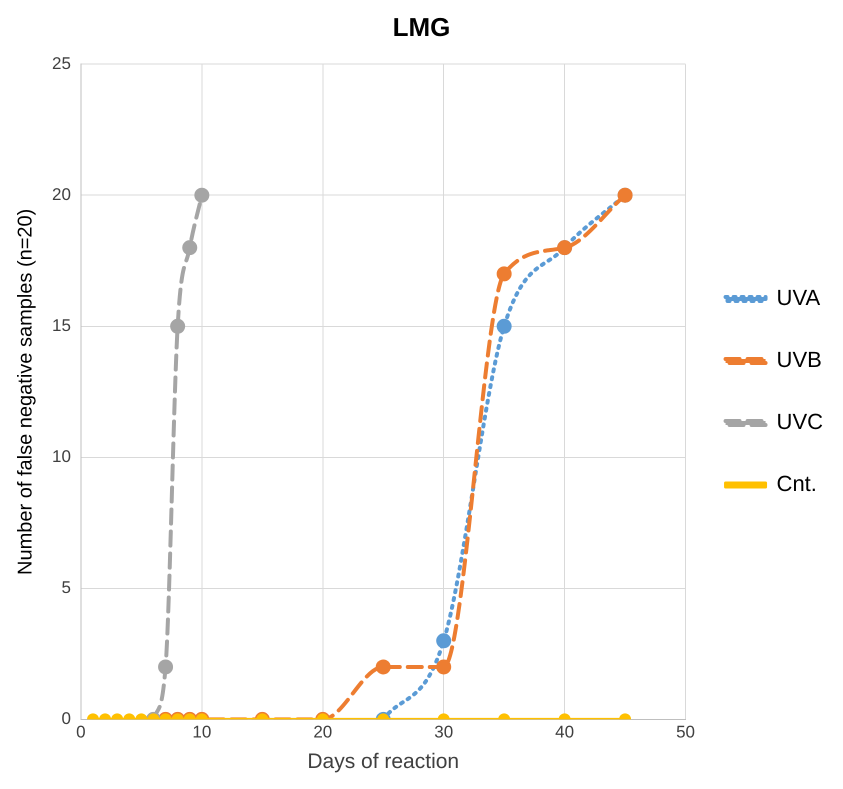  Describe the element at coordinates (61, 194) in the screenshot. I see `y-tick-label: 20` at that location.